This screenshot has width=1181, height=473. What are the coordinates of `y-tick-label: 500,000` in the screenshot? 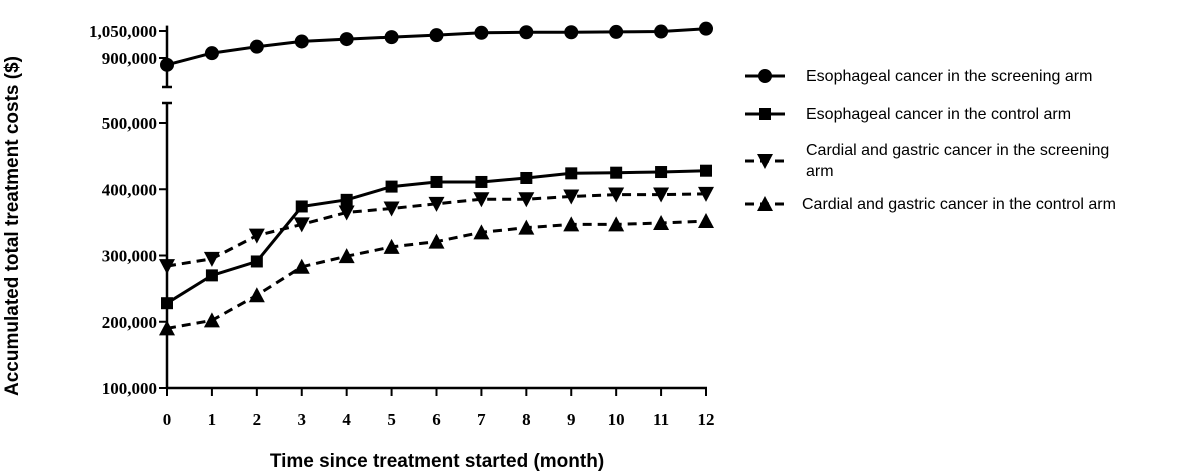 It's located at (129, 123).